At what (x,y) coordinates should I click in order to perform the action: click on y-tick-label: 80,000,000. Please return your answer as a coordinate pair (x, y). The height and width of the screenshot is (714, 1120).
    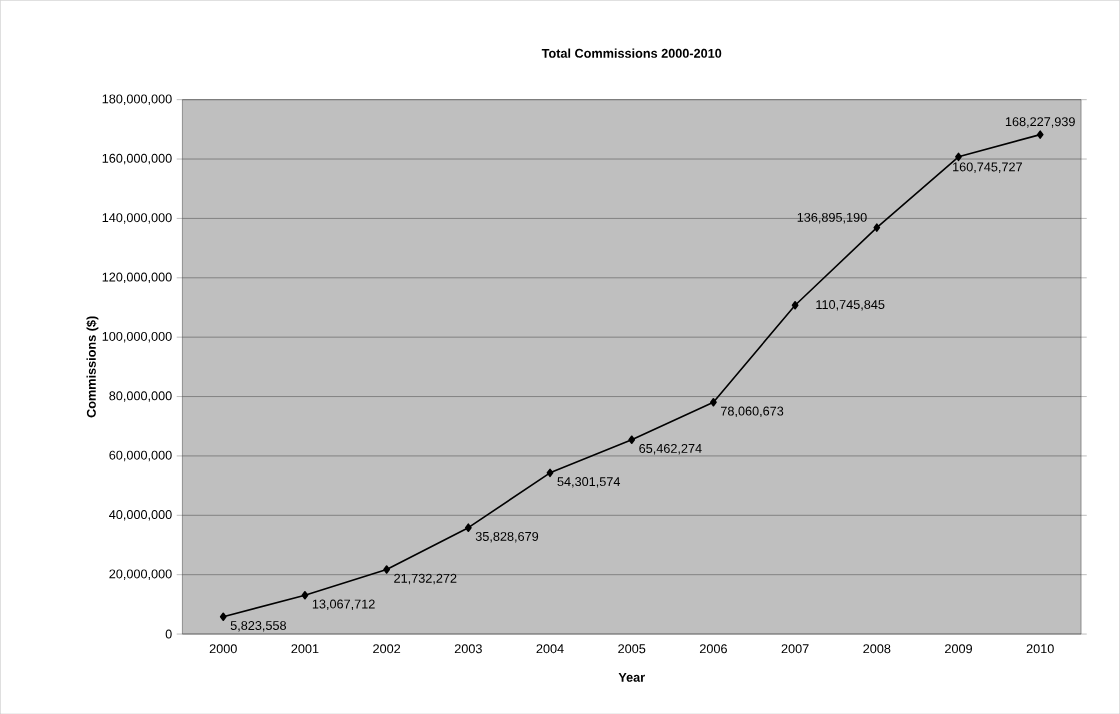
    Looking at the image, I should click on (140, 396).